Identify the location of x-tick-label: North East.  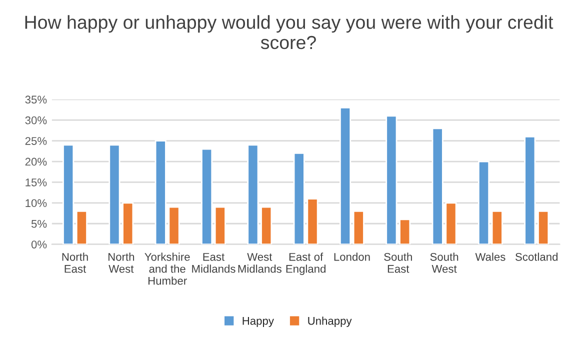
(75, 262).